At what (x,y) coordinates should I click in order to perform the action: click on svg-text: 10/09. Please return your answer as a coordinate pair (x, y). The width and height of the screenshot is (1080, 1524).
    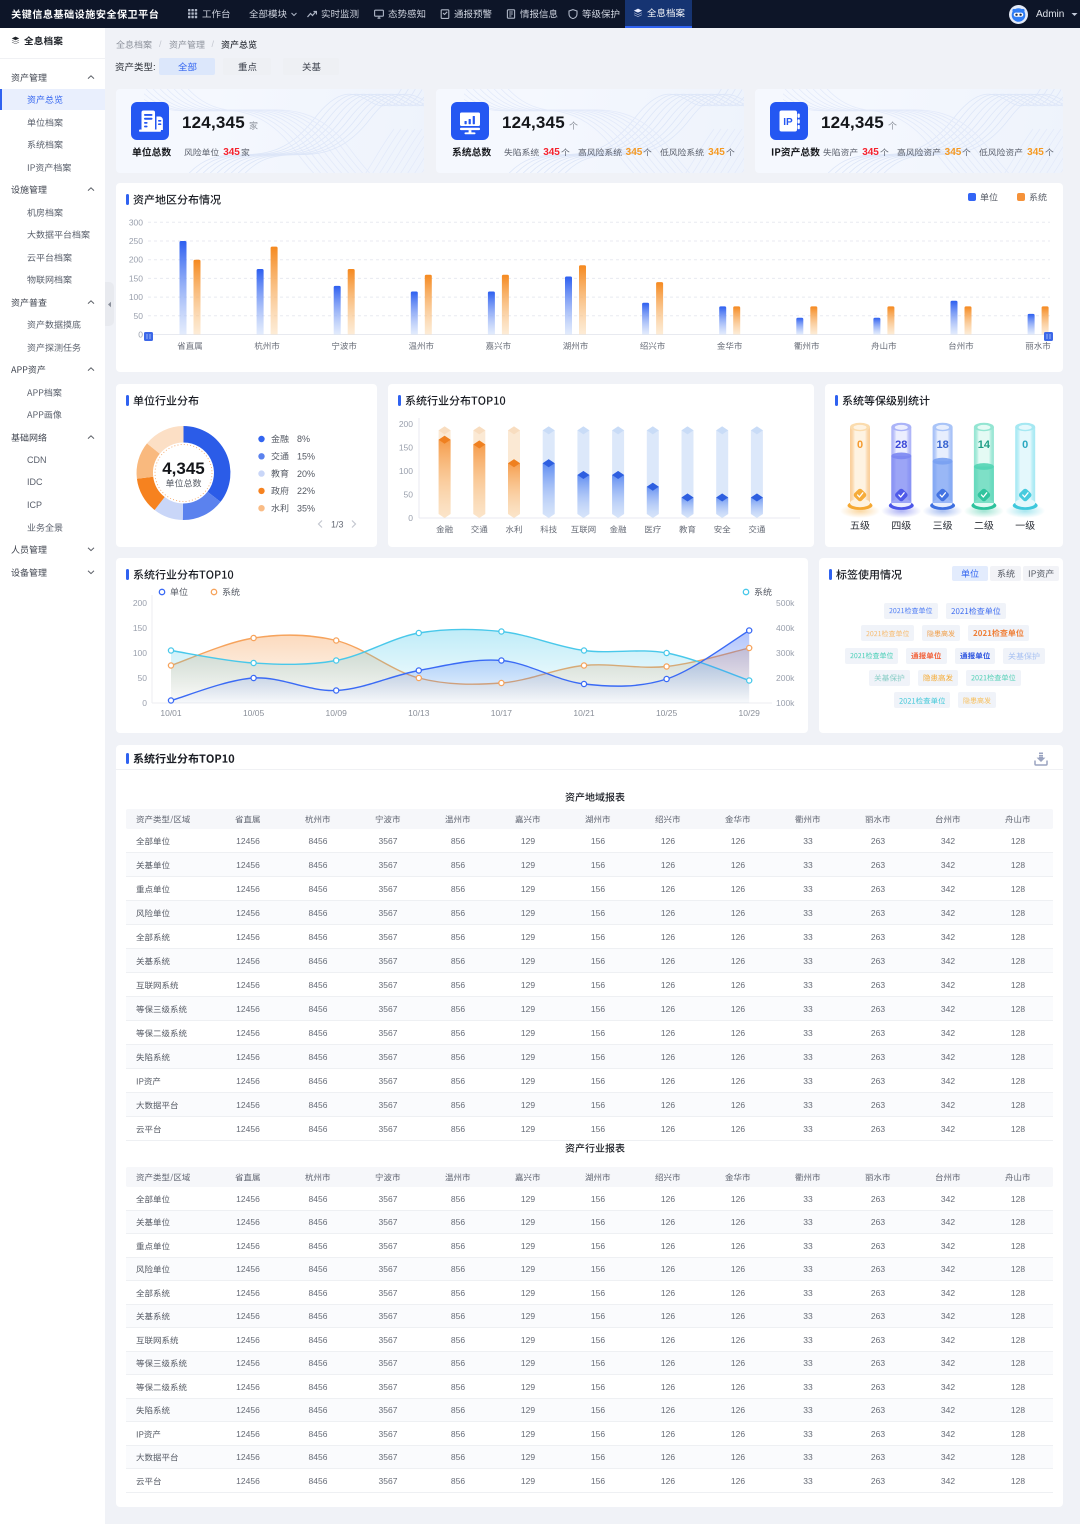
    Looking at the image, I should click on (337, 713).